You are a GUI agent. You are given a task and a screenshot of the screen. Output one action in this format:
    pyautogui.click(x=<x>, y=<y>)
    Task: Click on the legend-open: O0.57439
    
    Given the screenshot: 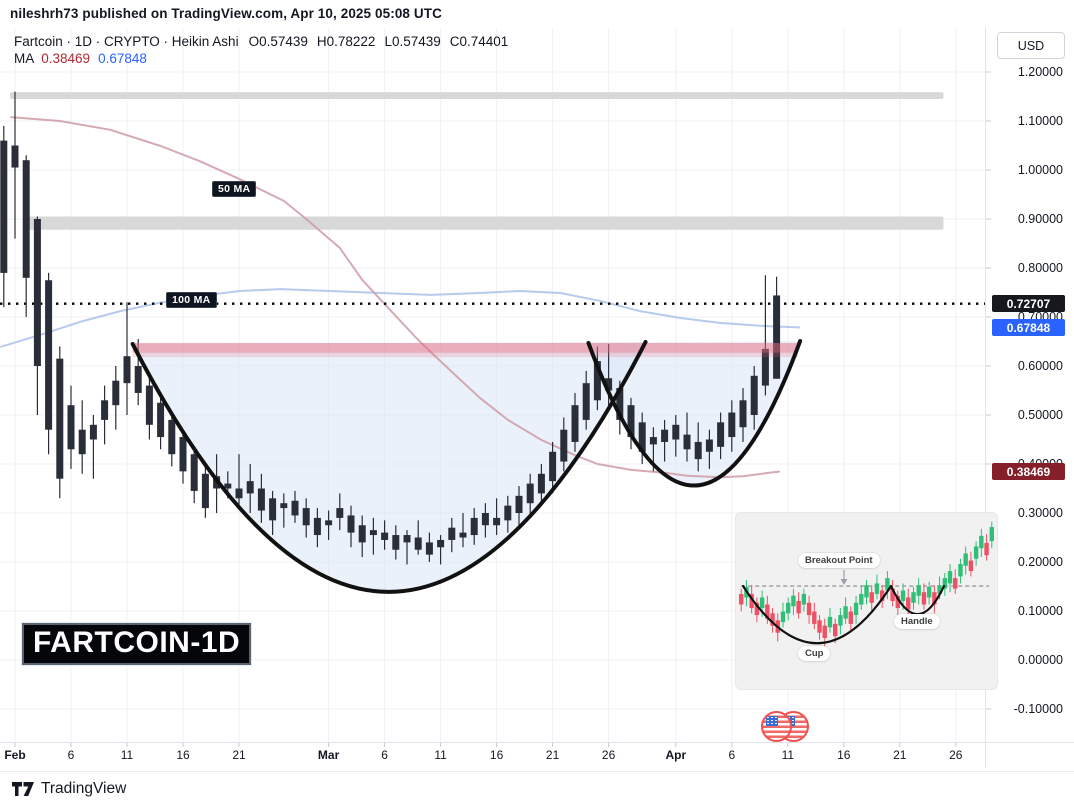 What is the action you would take?
    pyautogui.click(x=278, y=41)
    